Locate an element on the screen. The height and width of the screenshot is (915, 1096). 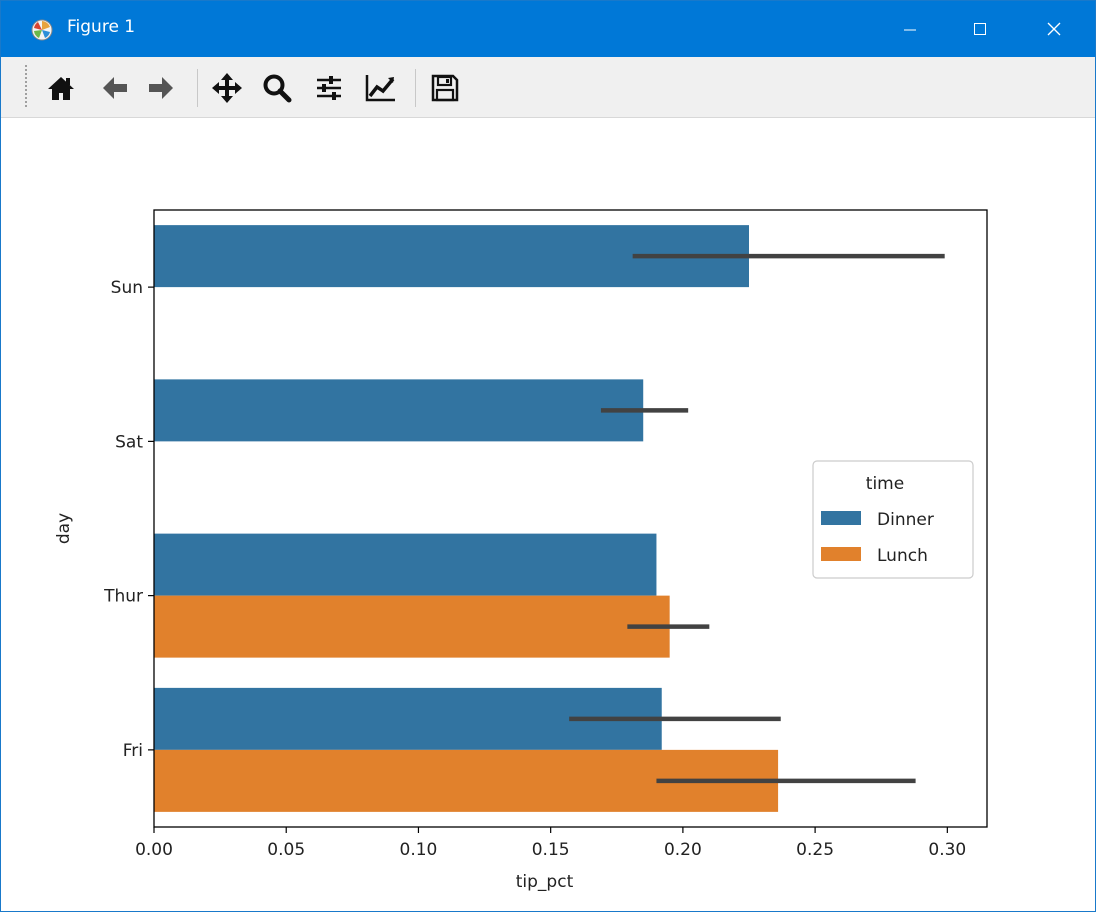
close-icon is located at coordinates (1054, 29).